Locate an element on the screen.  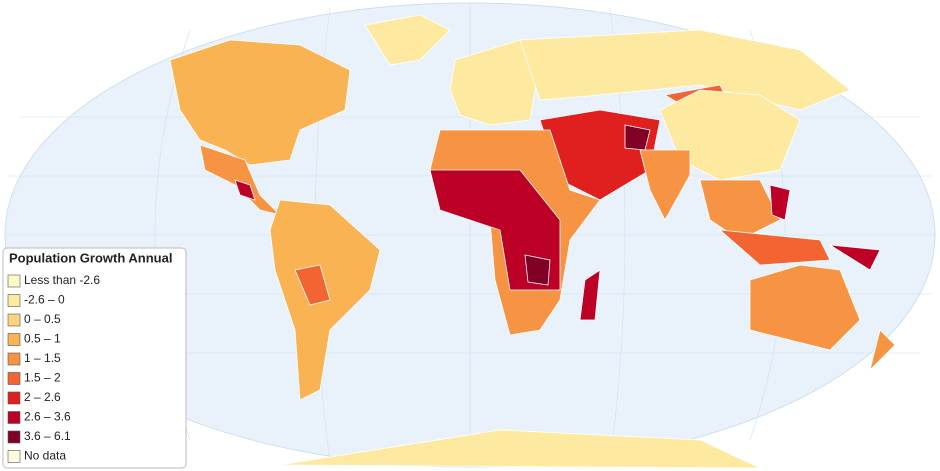
legend-title: Population Growth Annual is located at coordinates (90, 257).